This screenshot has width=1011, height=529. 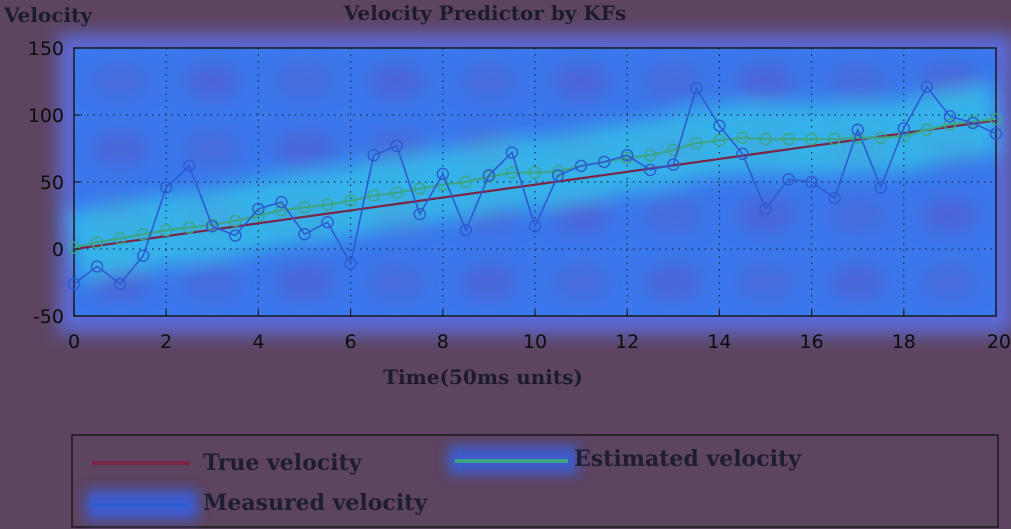 What do you see at coordinates (443, 342) in the screenshot?
I see `x-tick-label: 8` at bounding box center [443, 342].